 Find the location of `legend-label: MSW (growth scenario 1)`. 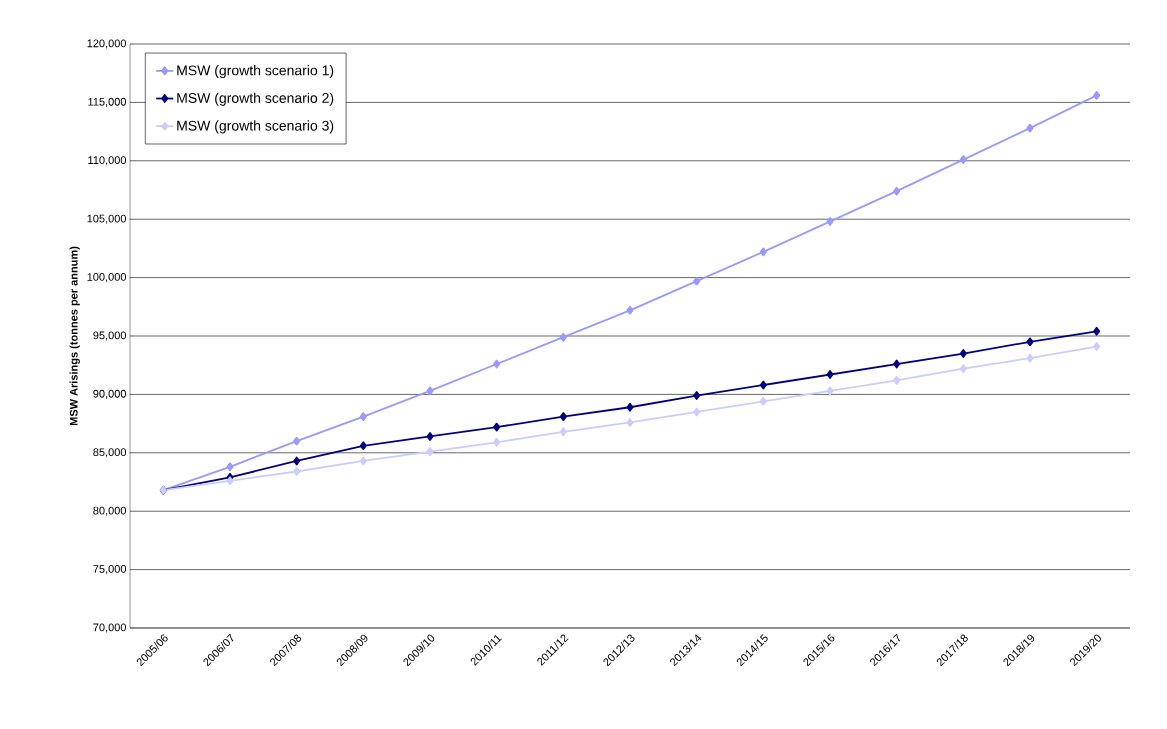

legend-label: MSW (growth scenario 1) is located at coordinates (255, 72).